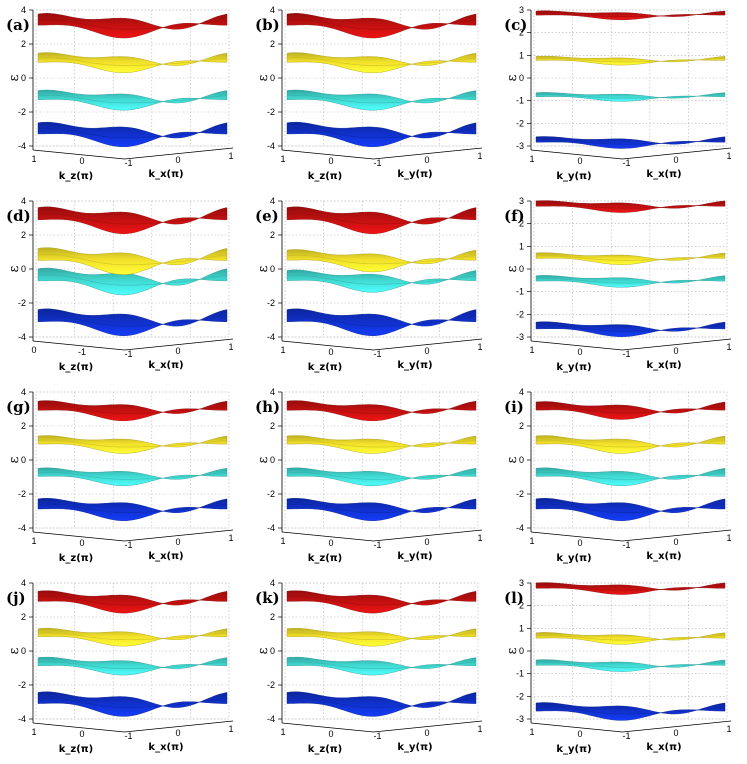 This screenshot has height=764, width=747. I want to click on y-tick-label: -1, so click(520, 101).